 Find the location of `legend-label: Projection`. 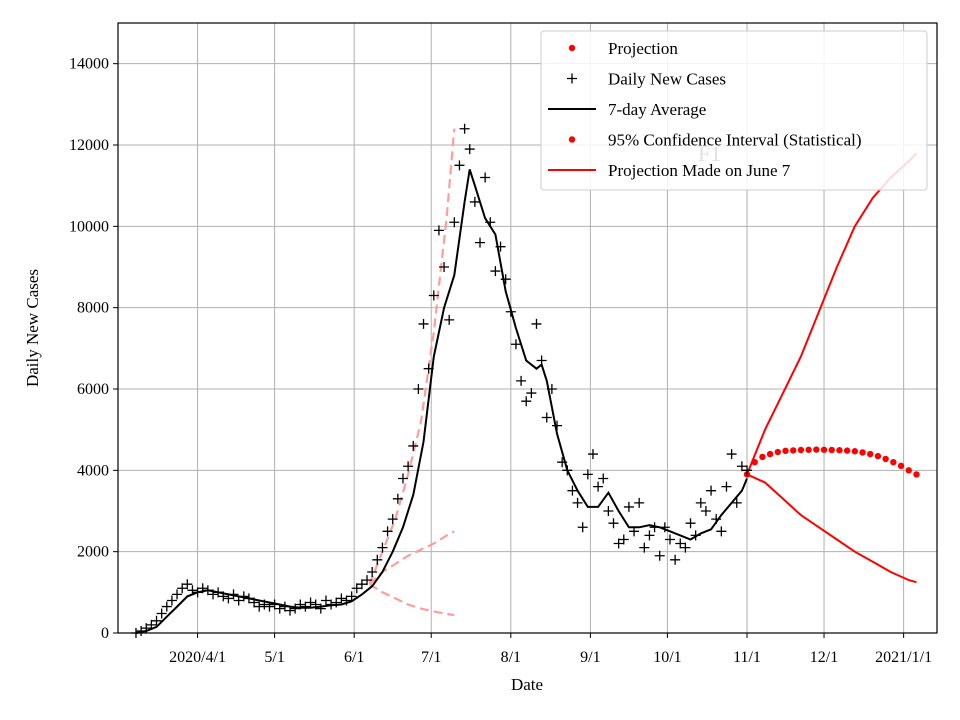

legend-label: Projection is located at coordinates (643, 48).